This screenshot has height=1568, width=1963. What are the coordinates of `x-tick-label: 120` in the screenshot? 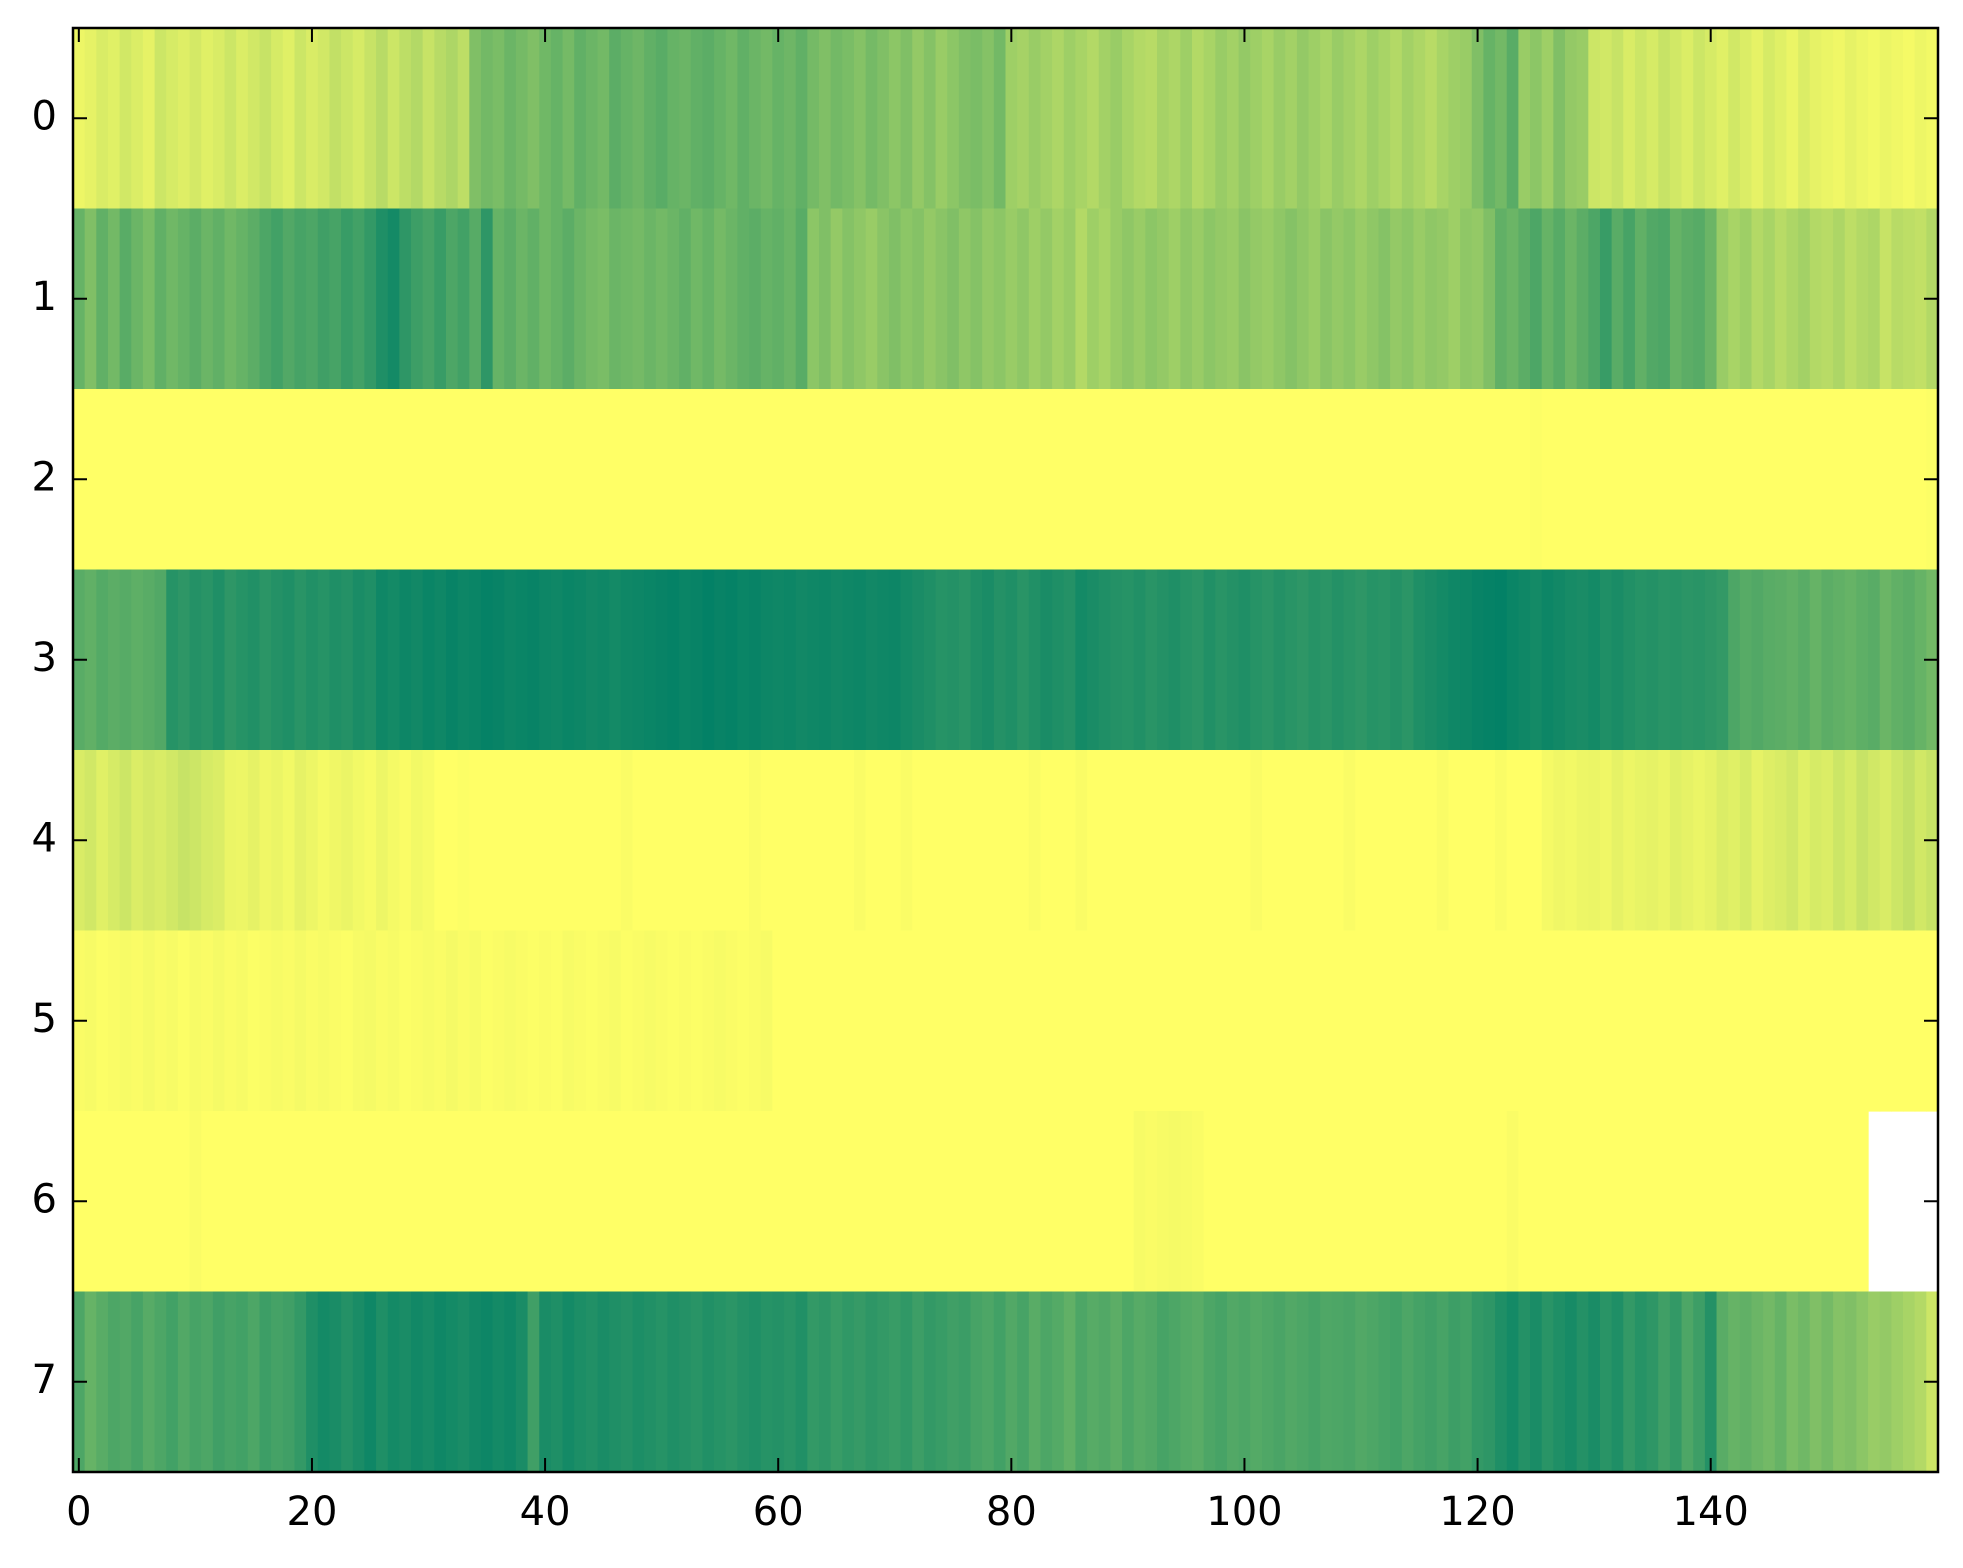 It's located at (1477, 1512).